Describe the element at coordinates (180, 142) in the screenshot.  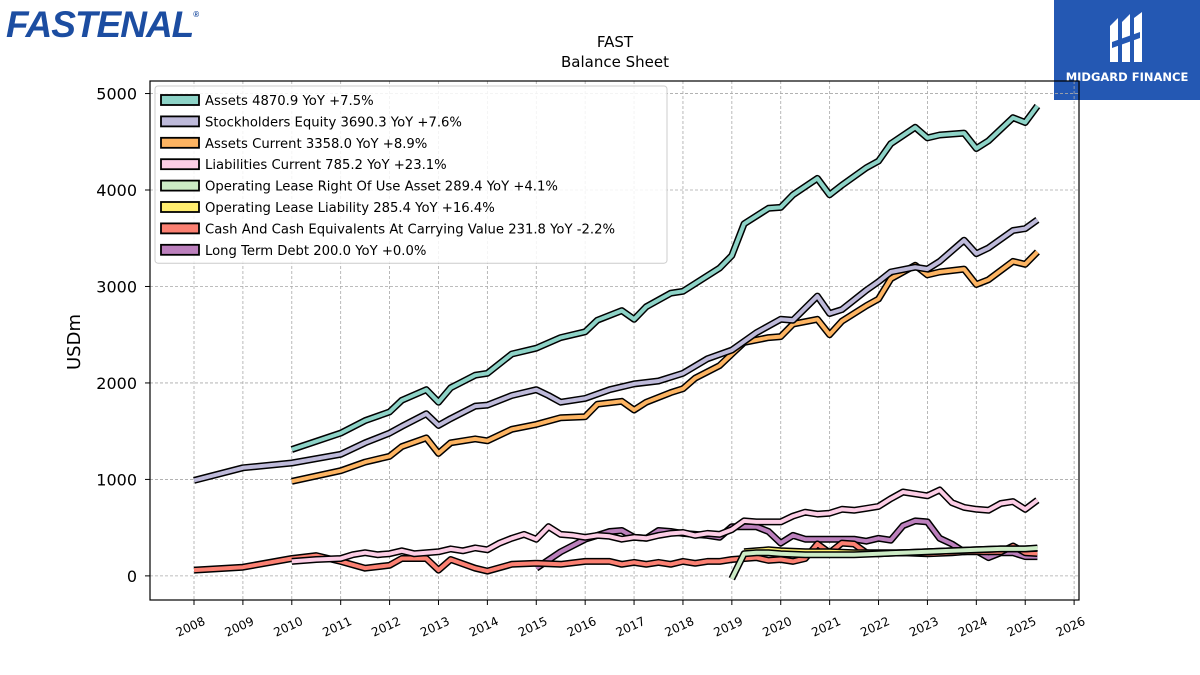
I see `legend-swatch-assets-current` at that location.